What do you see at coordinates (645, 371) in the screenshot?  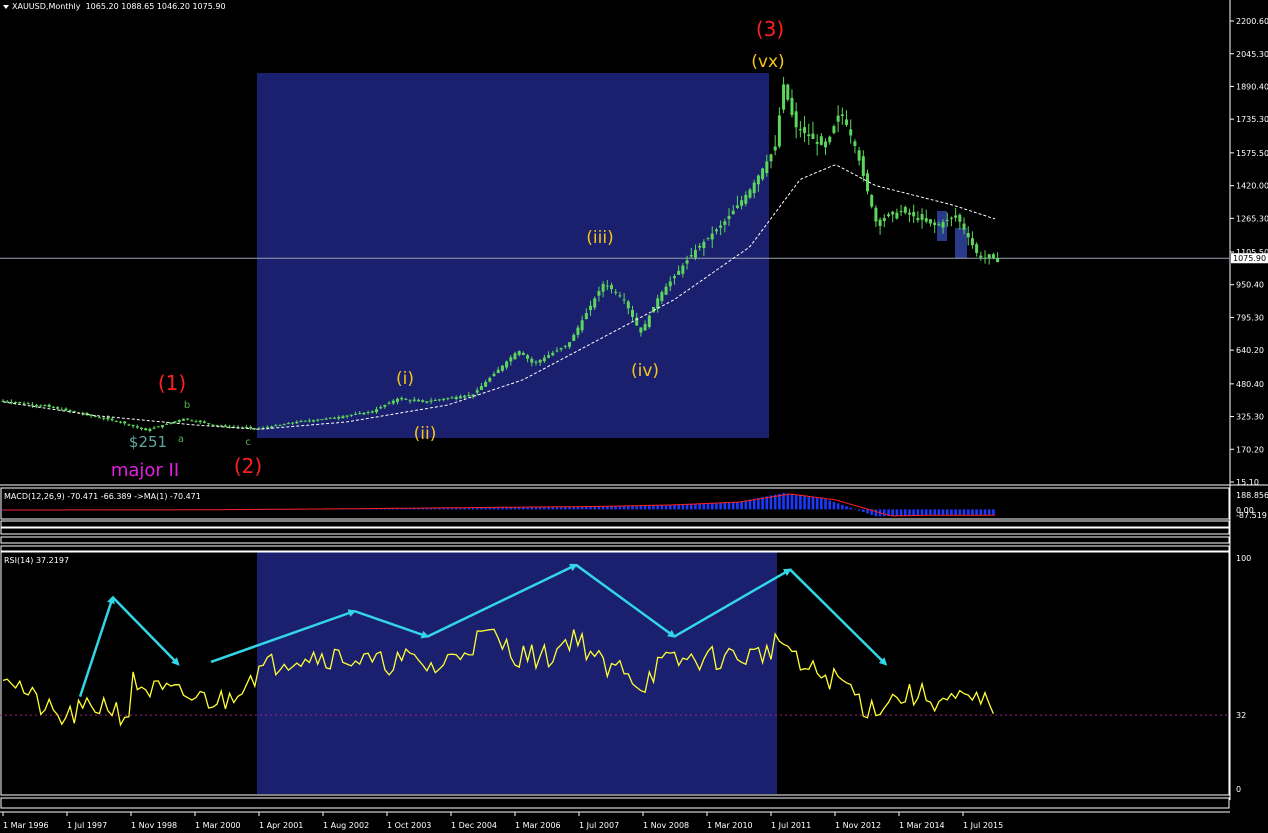 I see `wave-iv-label: (iv)` at bounding box center [645, 371].